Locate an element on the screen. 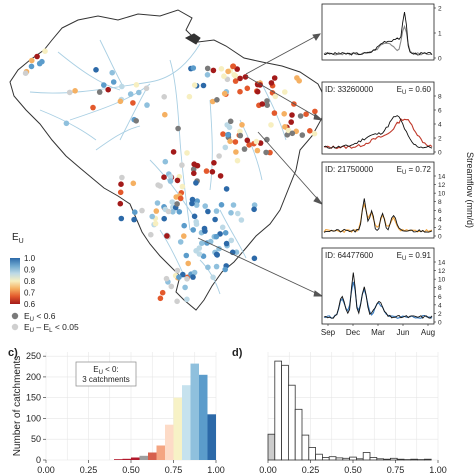 The width and height of the screenshot is (474, 474). hydro-y-tick-label: 4 is located at coordinates (440, 125).